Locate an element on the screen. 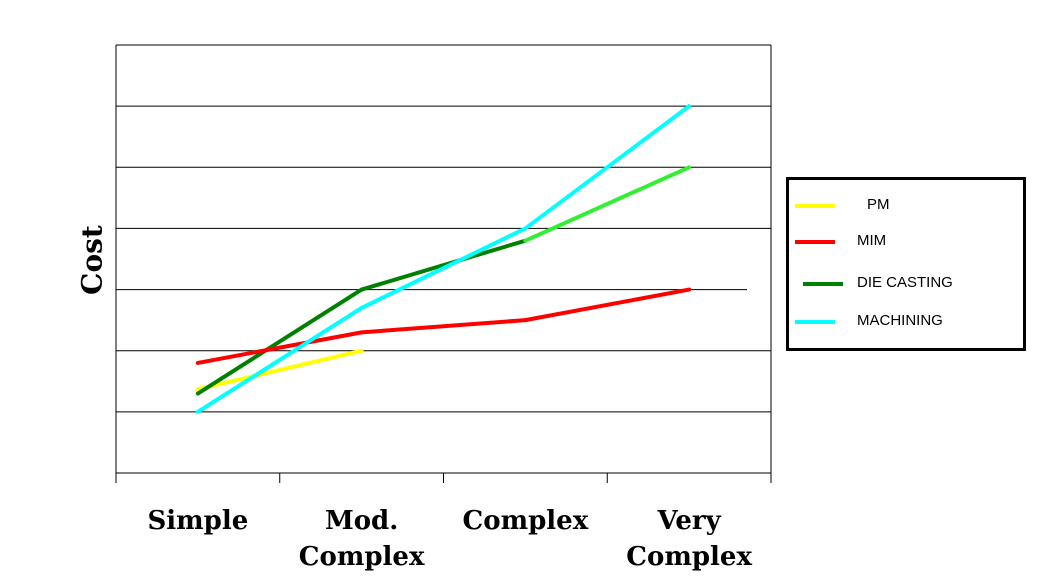 The image size is (1047, 580). x-tick-label-line: Simple is located at coordinates (198, 521).